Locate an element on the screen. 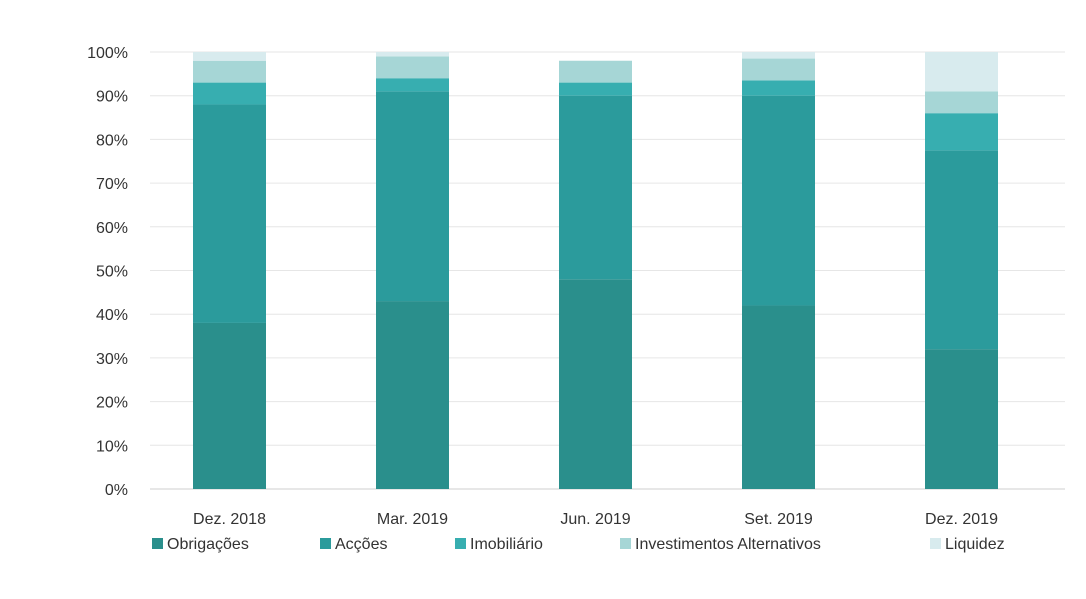  legend-label: Liquidez is located at coordinates (975, 544).